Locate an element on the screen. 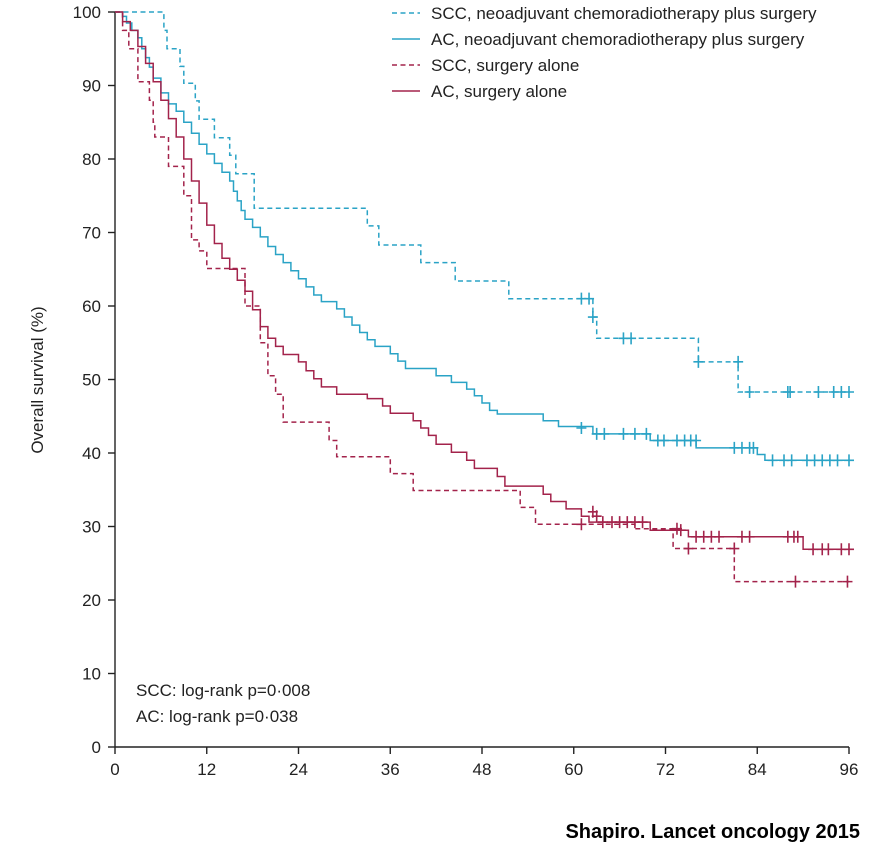  annotation-ac: AC: log-rank p=0·038 is located at coordinates (217, 716).